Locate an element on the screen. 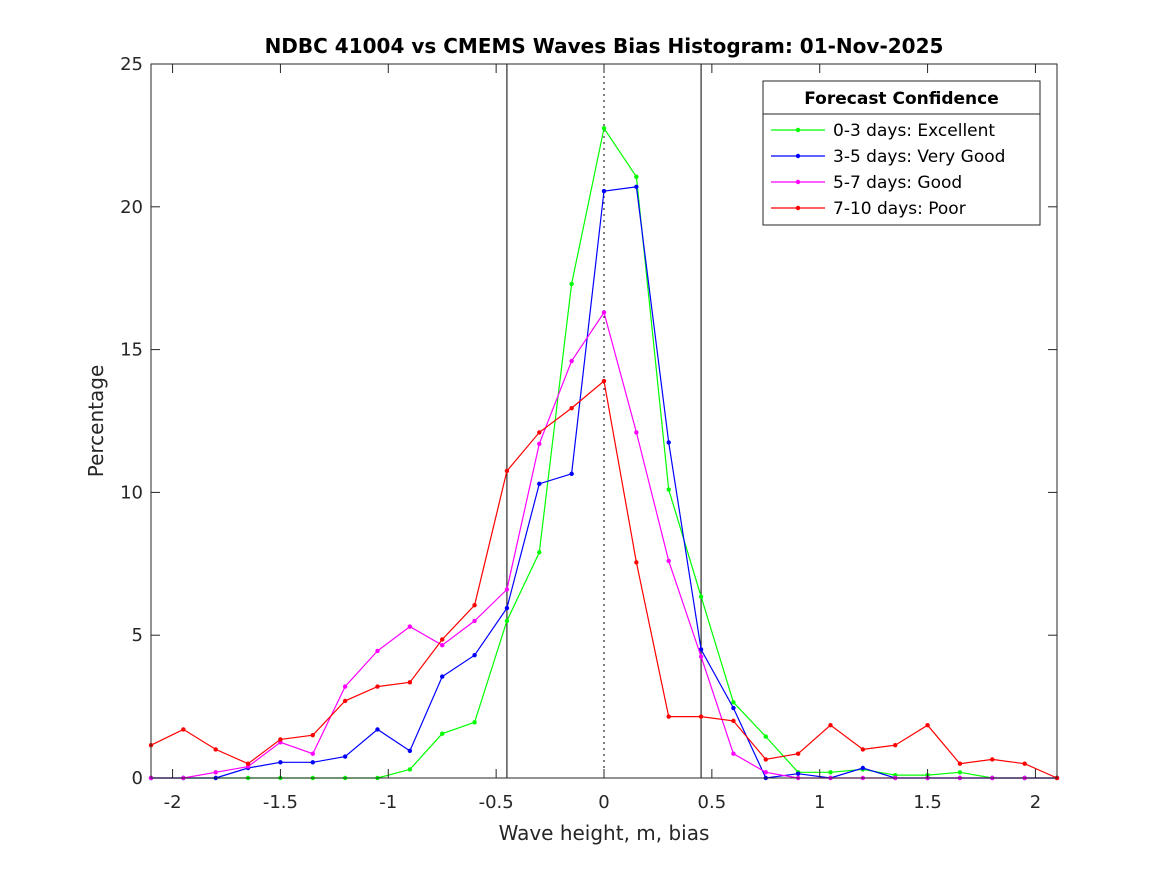 This screenshot has height=875, width=1167. y-axis-label: Percentage is located at coordinates (96, 421).